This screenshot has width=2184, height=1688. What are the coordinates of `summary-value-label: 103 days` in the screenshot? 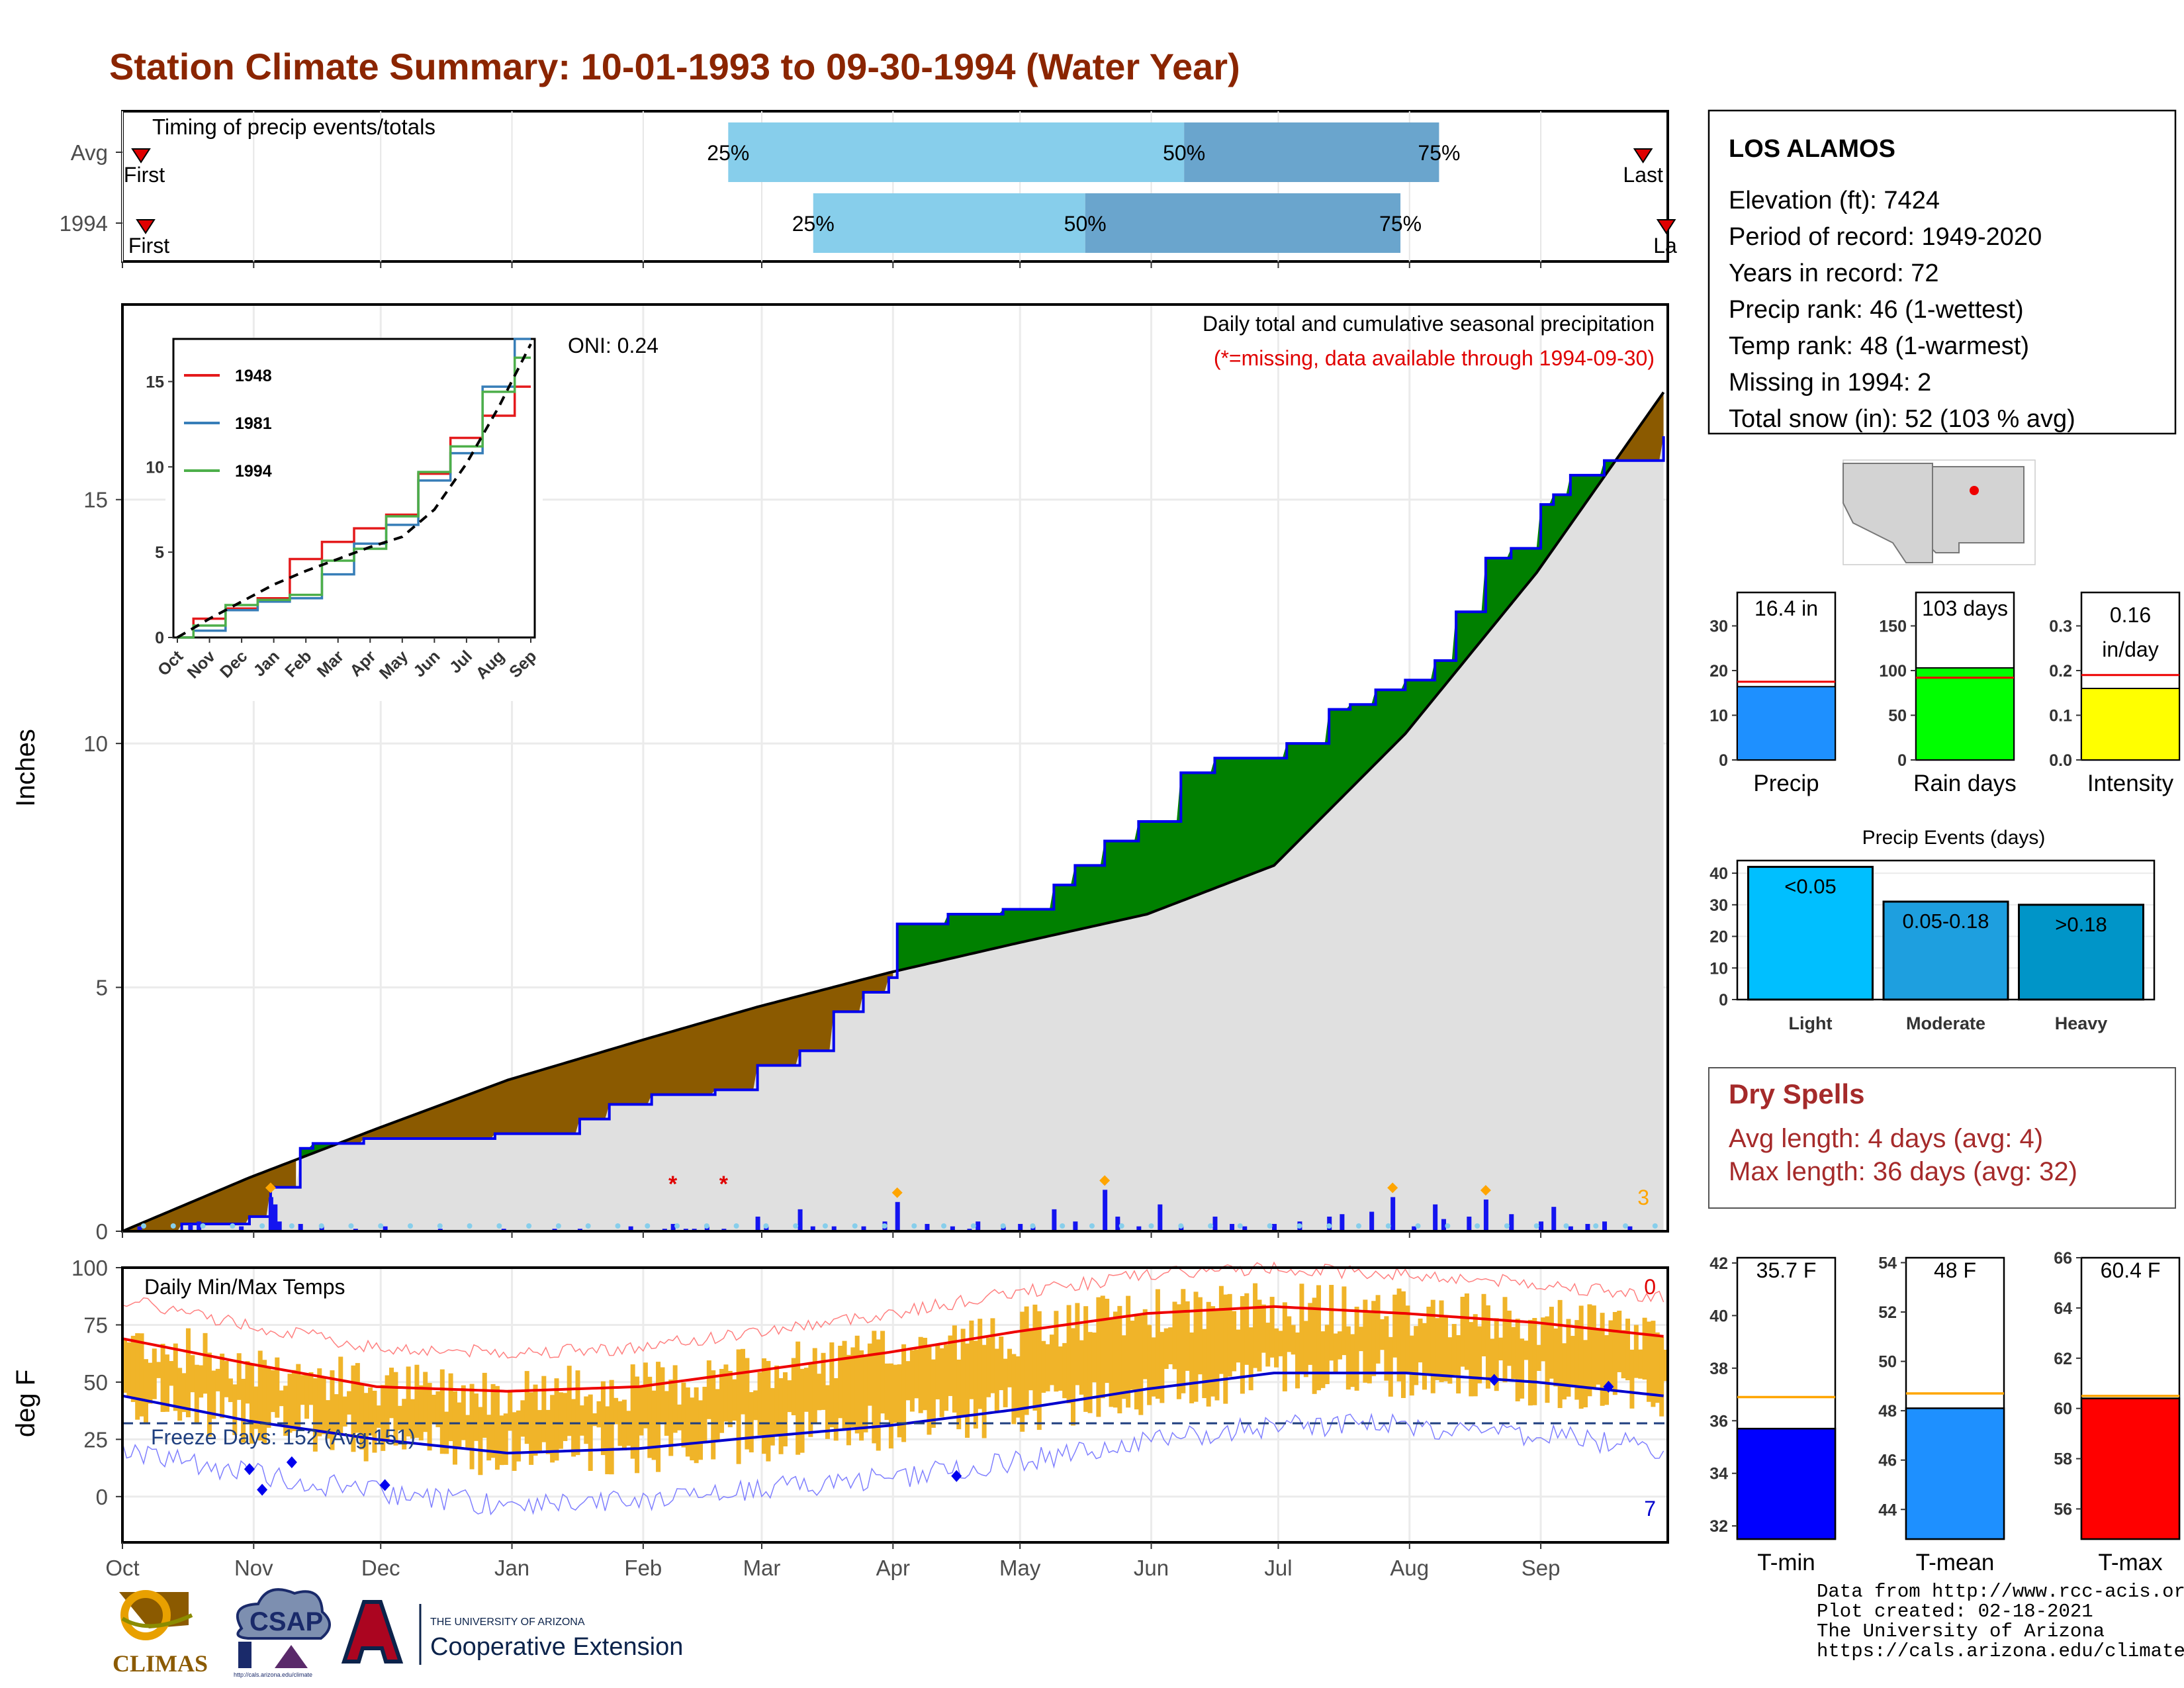 It's located at (1965, 608).